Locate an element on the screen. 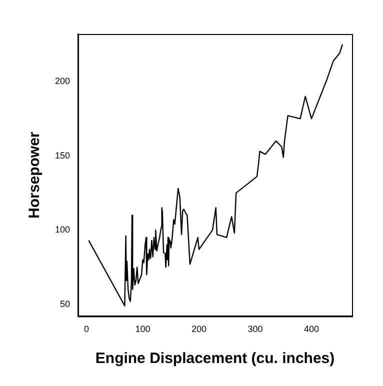 This screenshot has height=386, width=383. y-tick-label: 200 is located at coordinates (62, 81).